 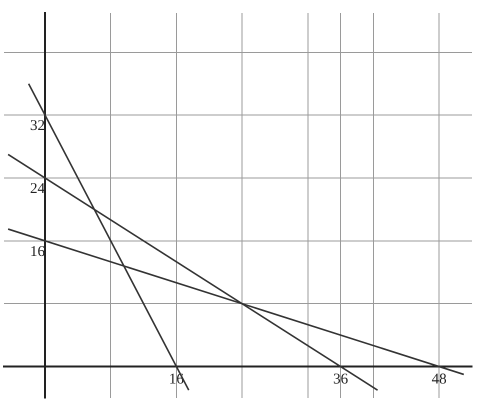 What do you see at coordinates (341, 380) in the screenshot?
I see `x-tick-label: 36` at bounding box center [341, 380].